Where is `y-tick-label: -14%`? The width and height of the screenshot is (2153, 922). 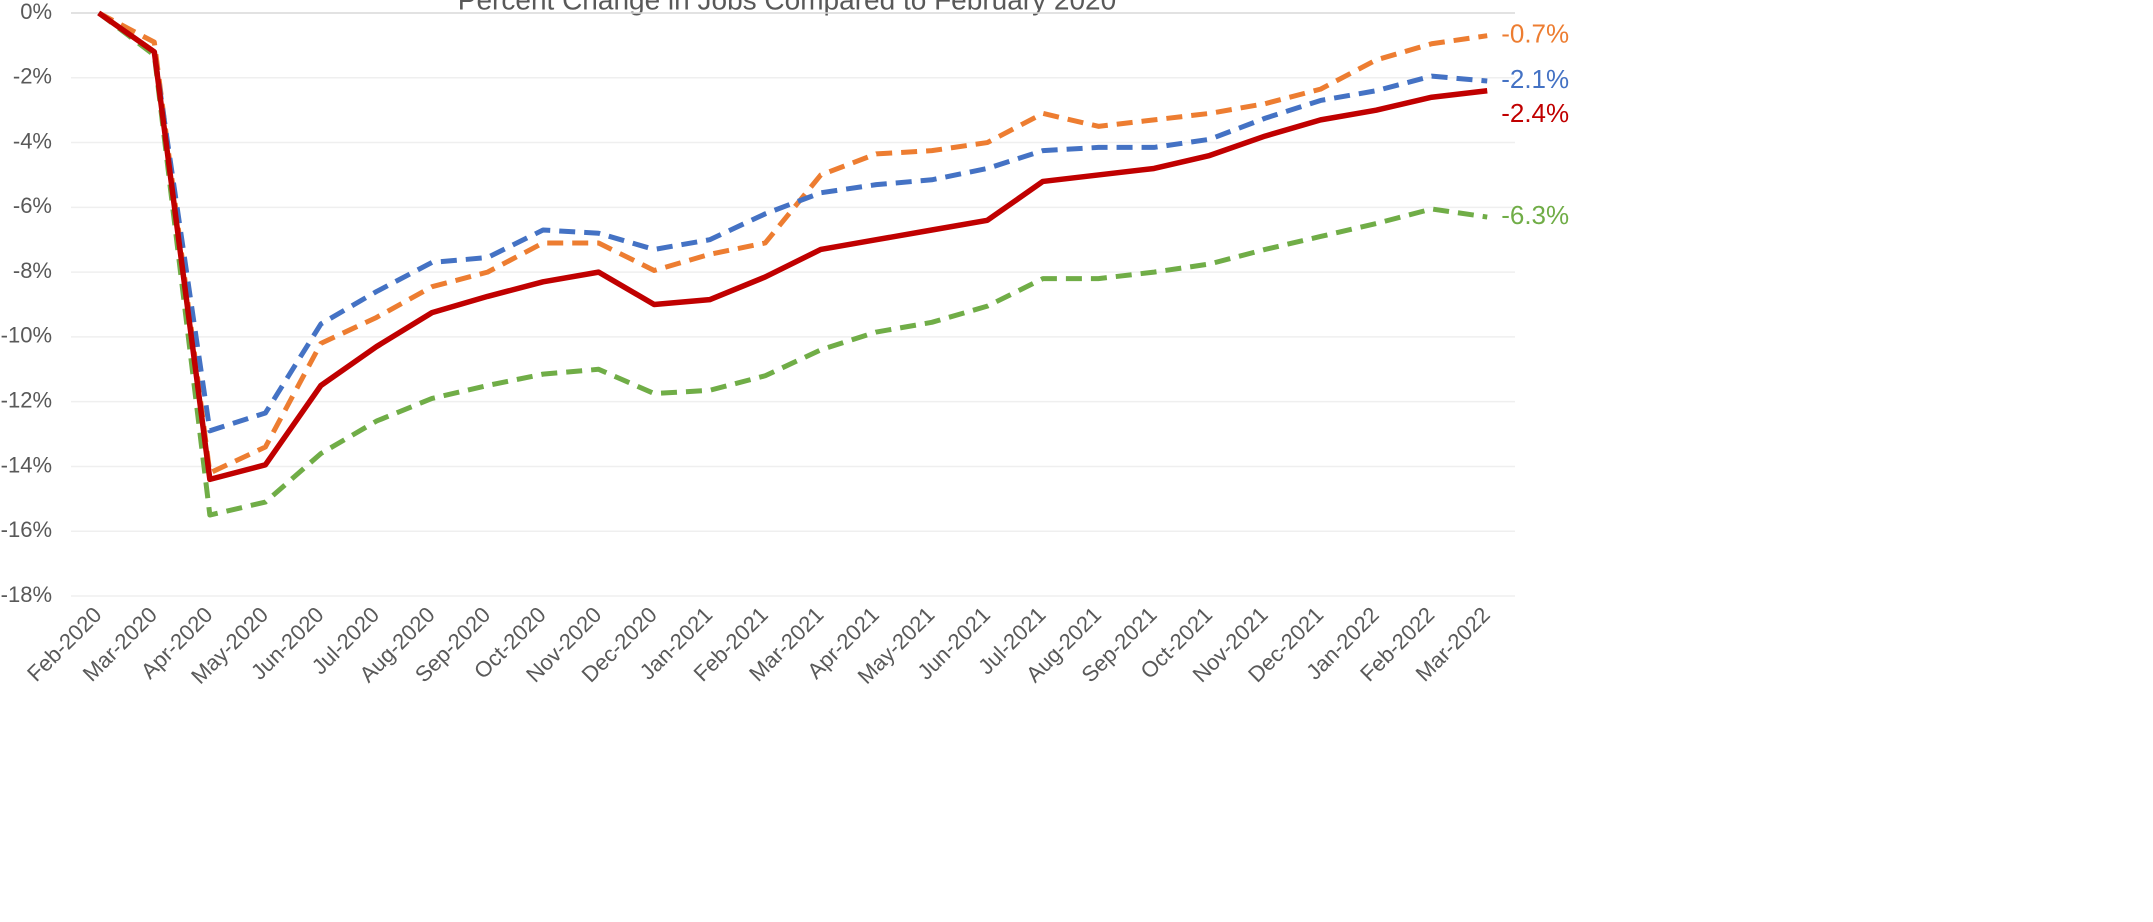
y-tick-label: -14% is located at coordinates (26, 464).